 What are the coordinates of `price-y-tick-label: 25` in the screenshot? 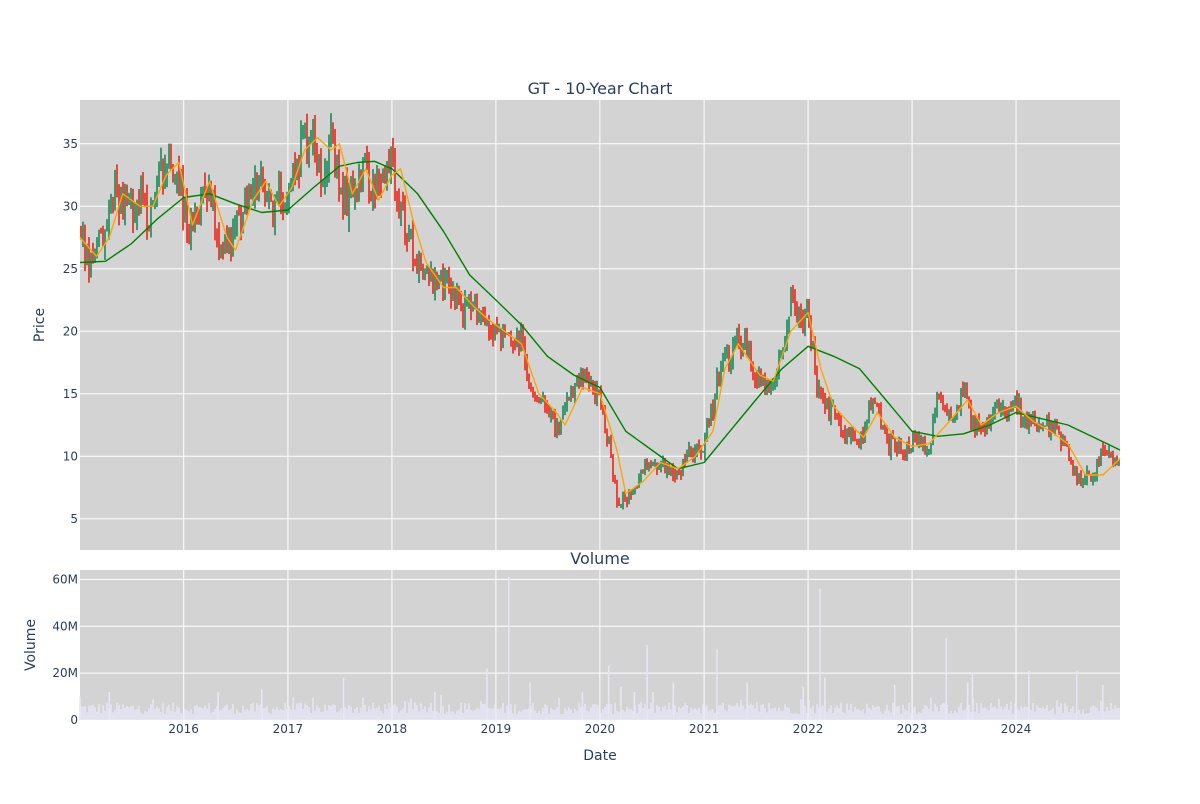 It's located at (70, 269).